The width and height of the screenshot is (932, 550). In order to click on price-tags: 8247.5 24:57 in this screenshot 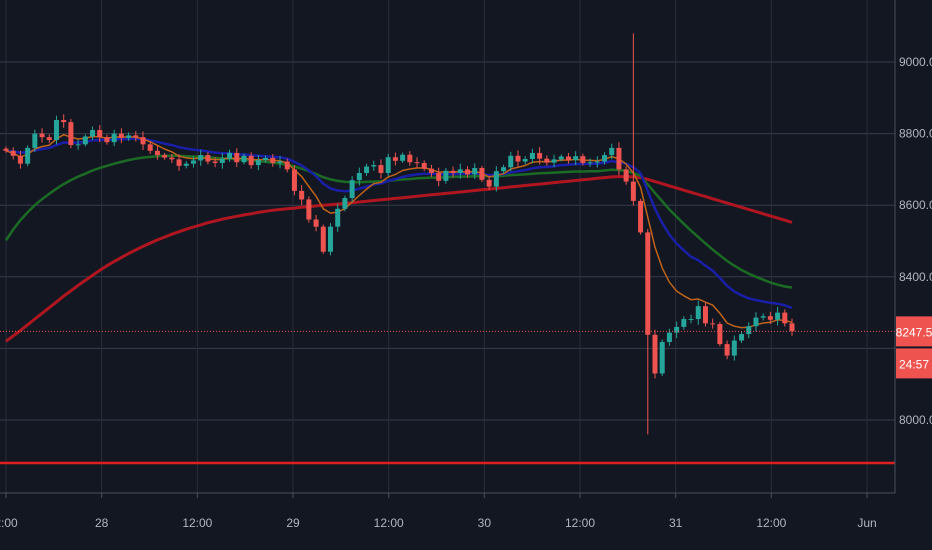, I will do `click(466, 347)`.